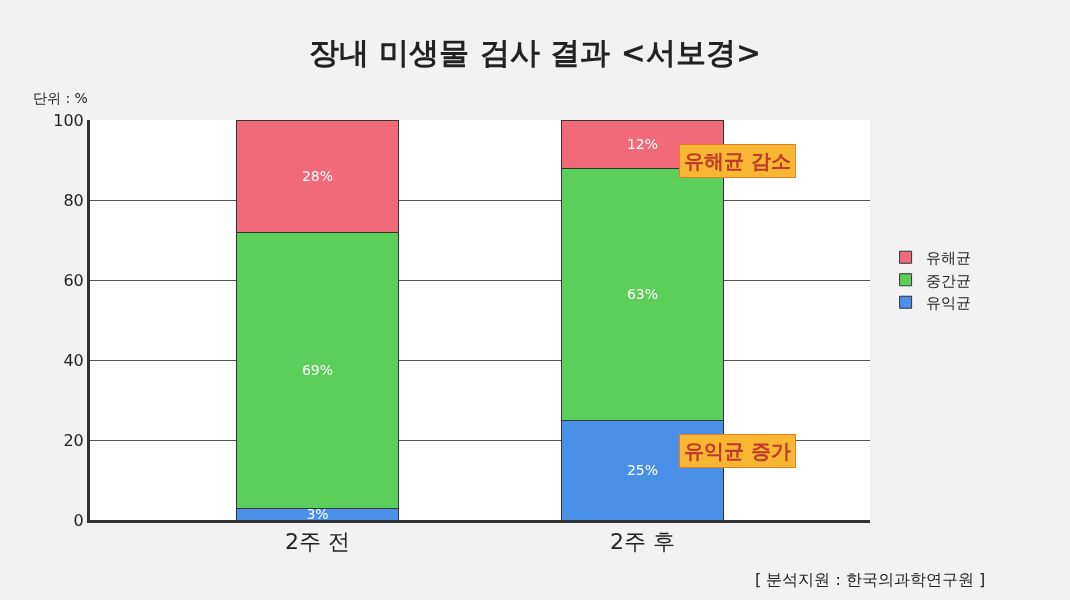  I want to click on data-label: 12%, so click(642, 144).